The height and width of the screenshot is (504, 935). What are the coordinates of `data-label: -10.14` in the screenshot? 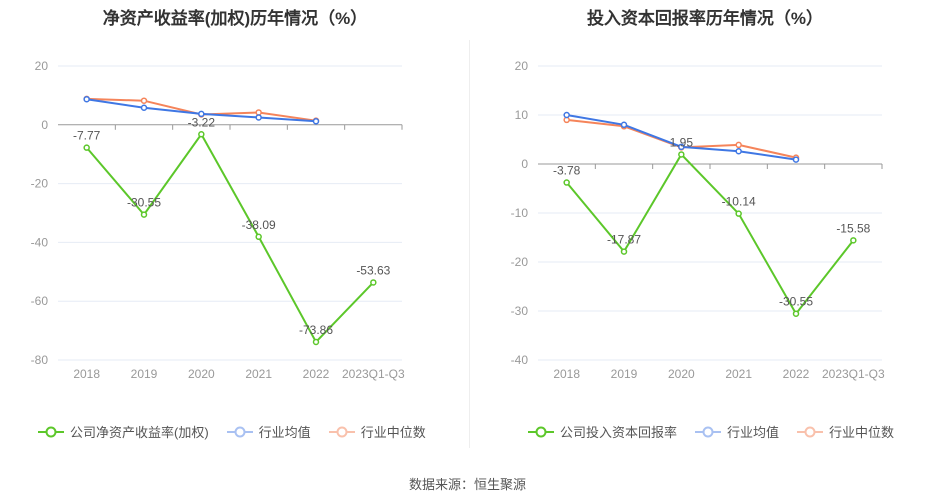 It's located at (739, 202).